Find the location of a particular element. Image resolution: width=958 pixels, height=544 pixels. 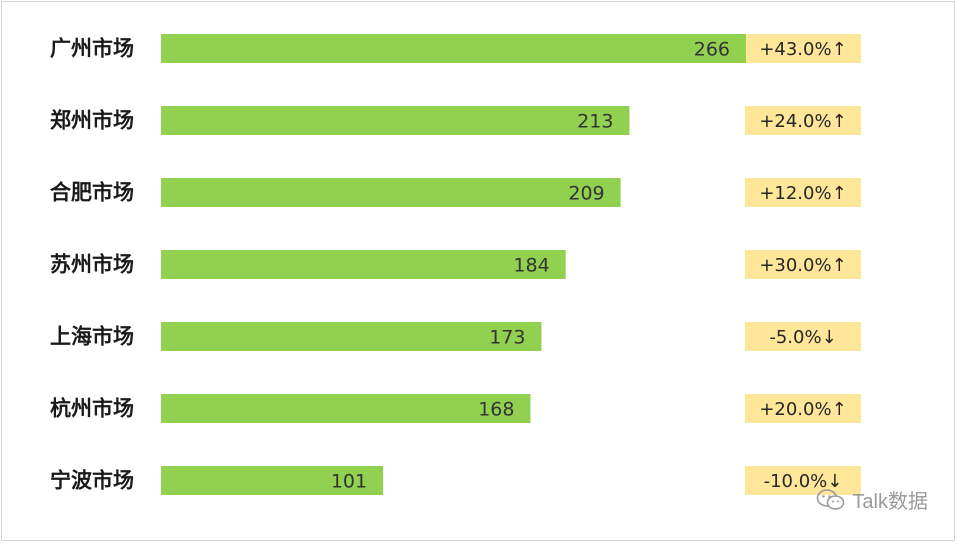

bar-row: 上海市场 173 -5.0%↓ is located at coordinates (455, 336).